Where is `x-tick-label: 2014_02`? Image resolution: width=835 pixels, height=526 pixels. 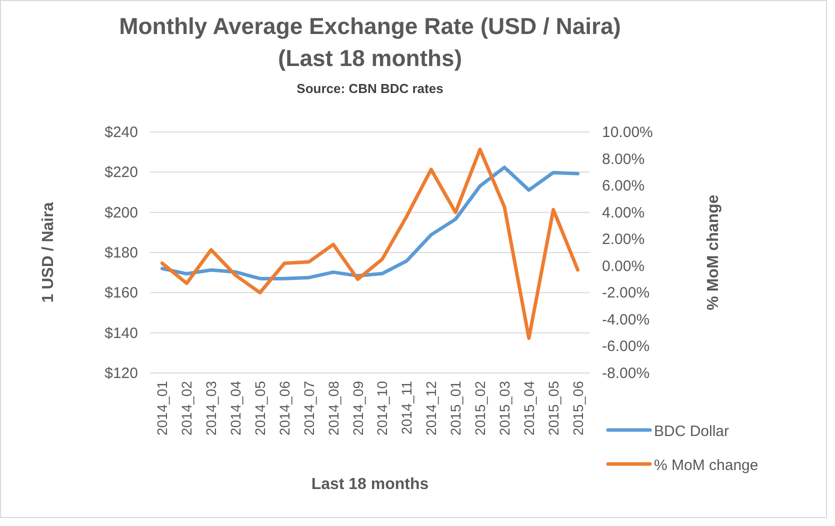
x-tick-label: 2014_02 is located at coordinates (186, 408).